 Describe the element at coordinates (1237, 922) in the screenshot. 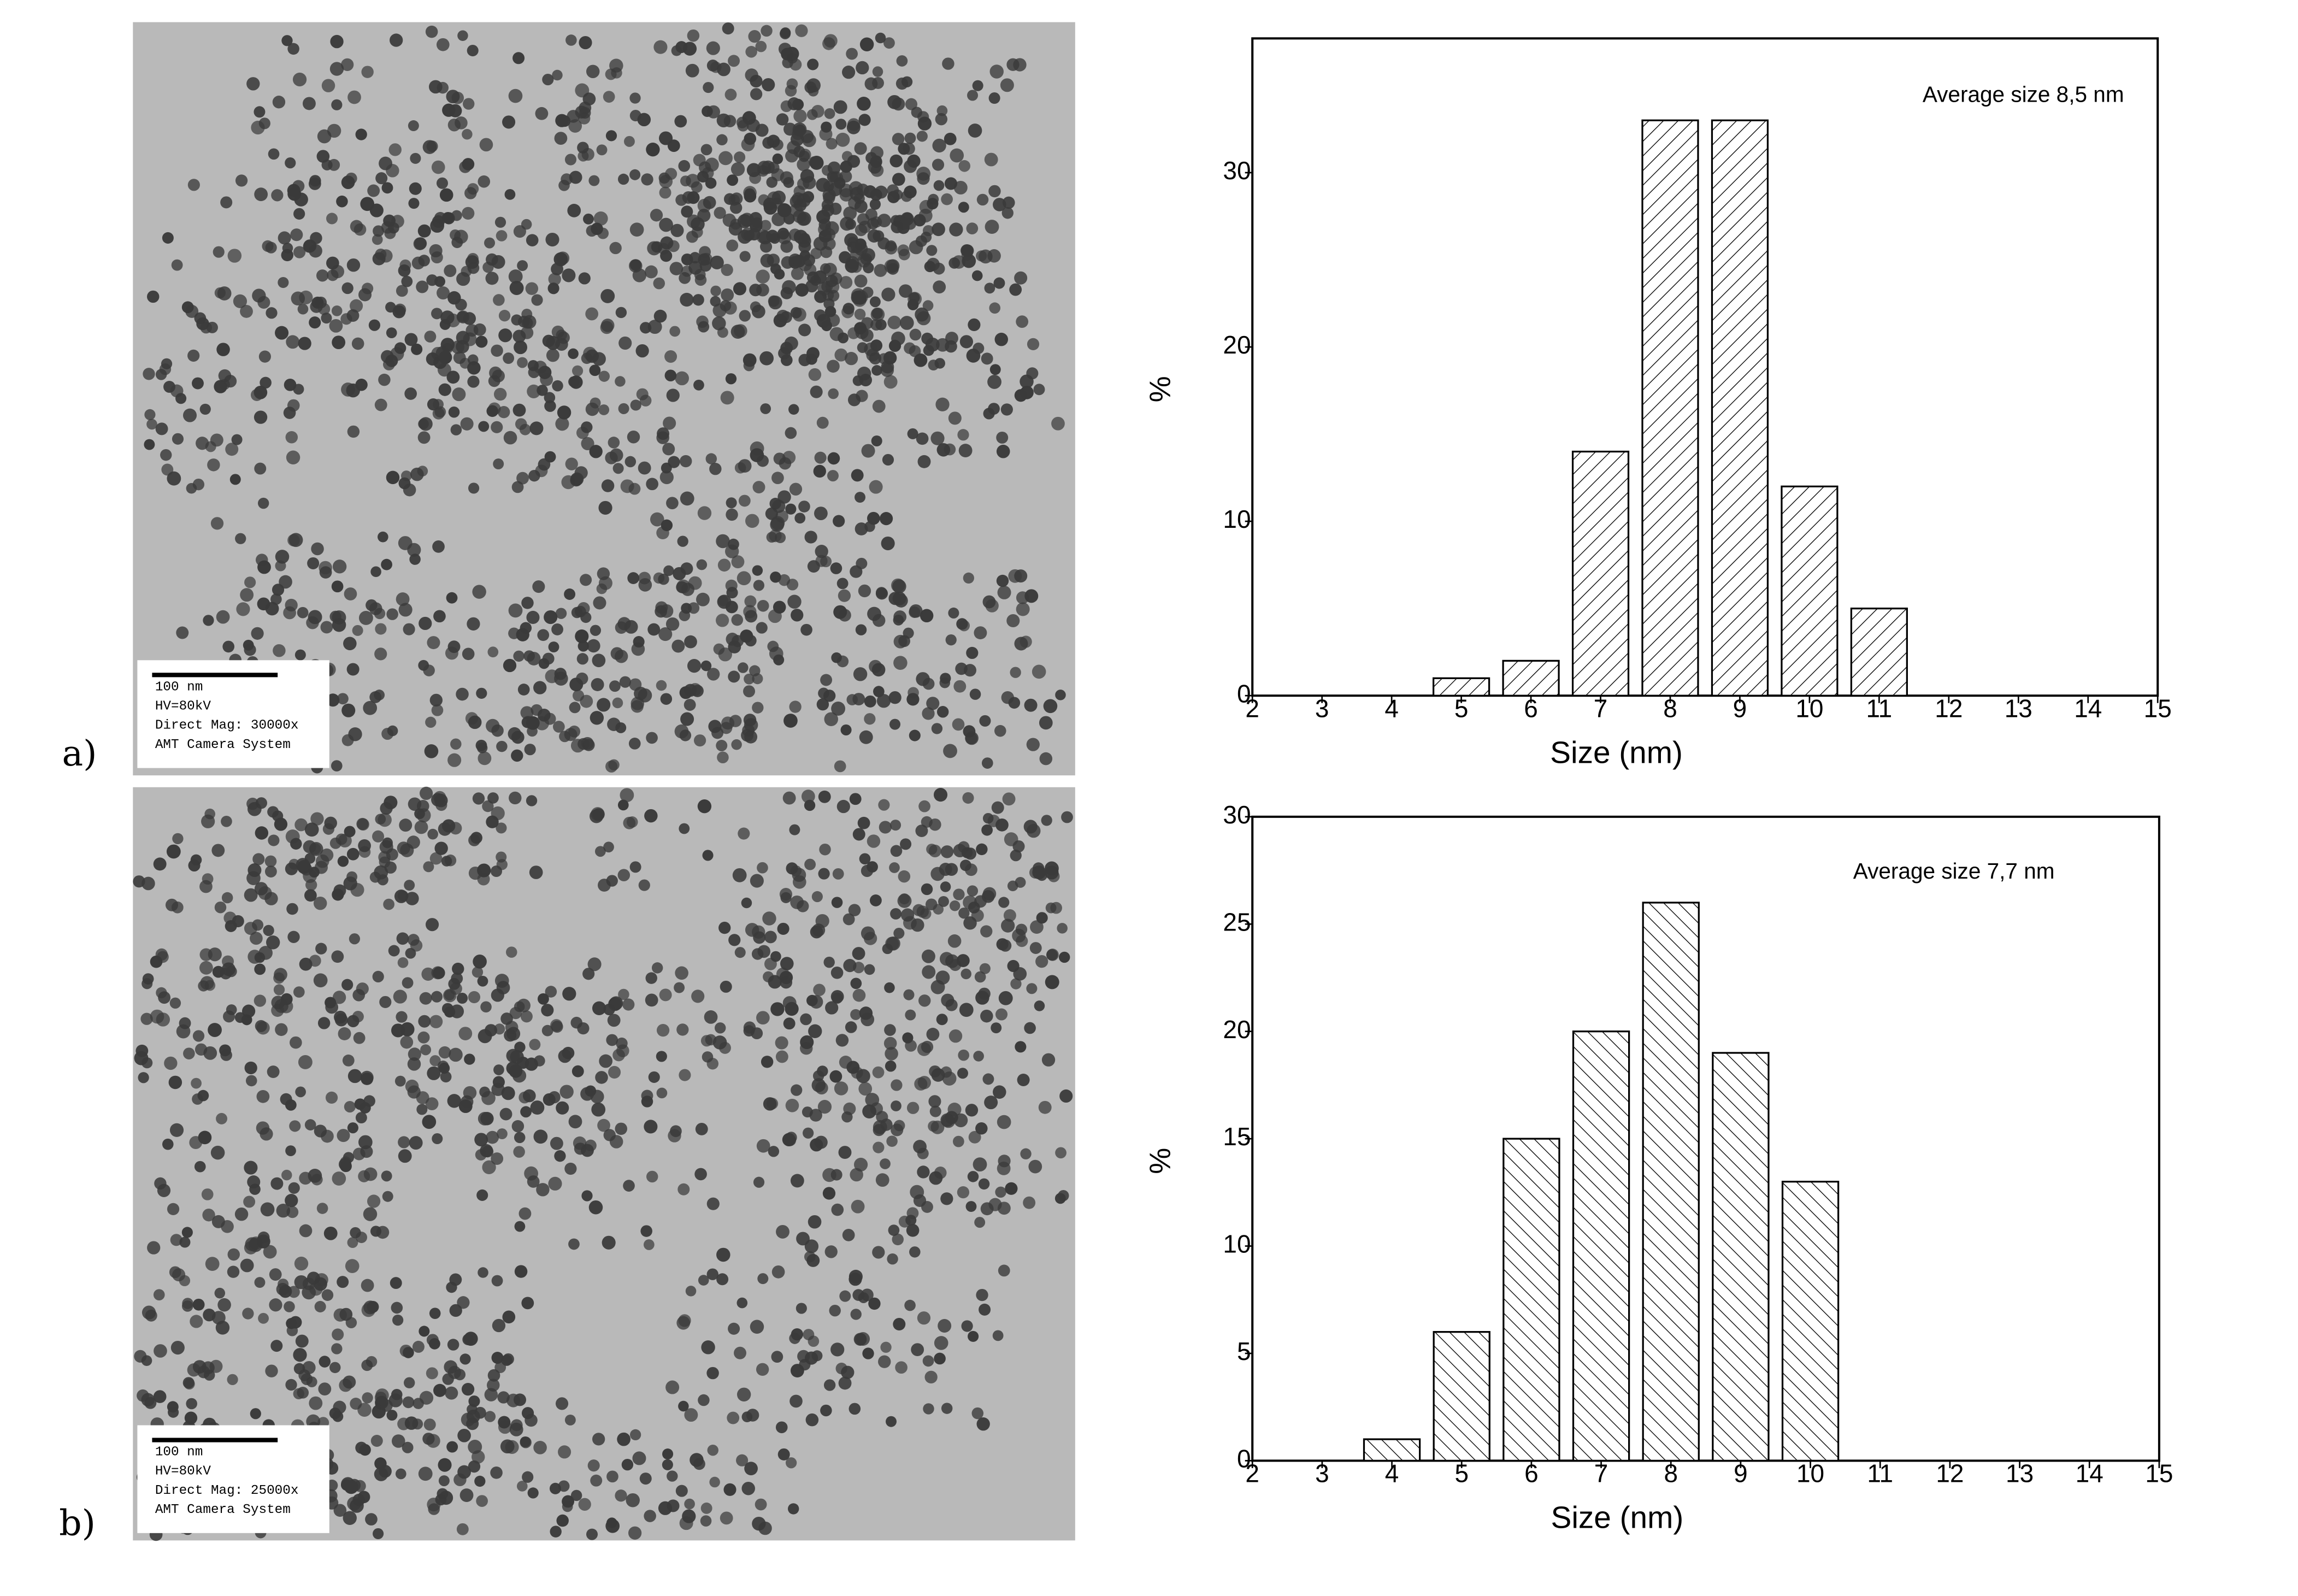

I see `y-tick-label: 25` at that location.